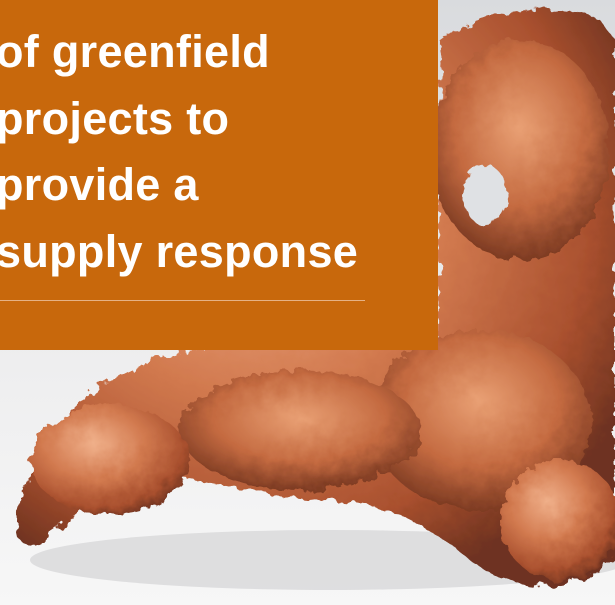 The width and height of the screenshot is (615, 605). I want to click on divider, so click(182, 300).